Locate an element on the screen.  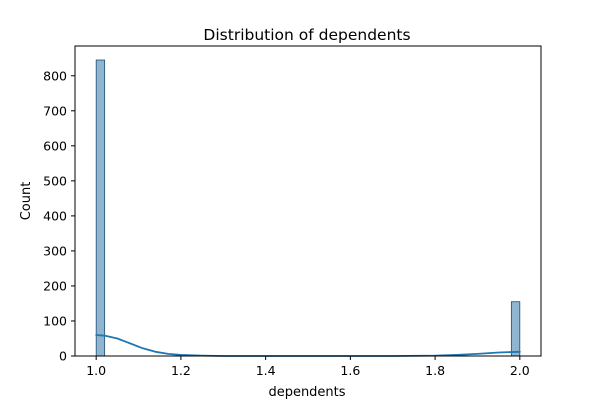
x-axis-ticks: 1.0 1.2 1.4 1.6 1.8 2.0 is located at coordinates (308, 367).